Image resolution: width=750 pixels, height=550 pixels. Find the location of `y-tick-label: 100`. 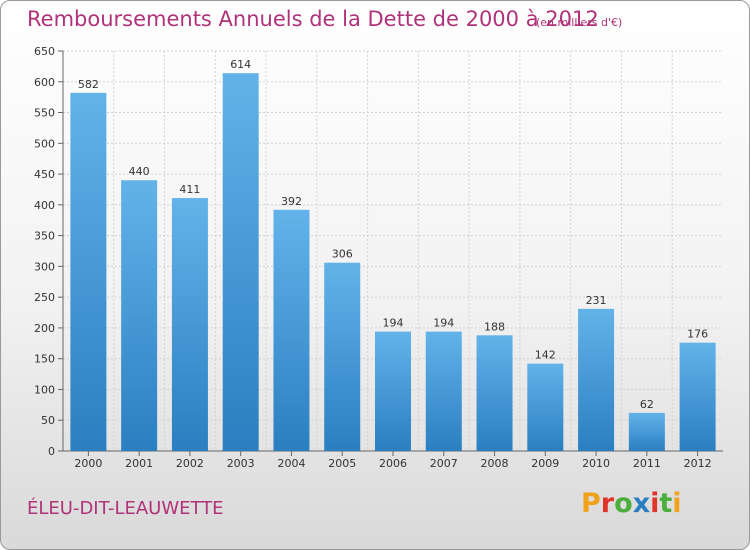

y-tick-label: 100 is located at coordinates (44, 389).